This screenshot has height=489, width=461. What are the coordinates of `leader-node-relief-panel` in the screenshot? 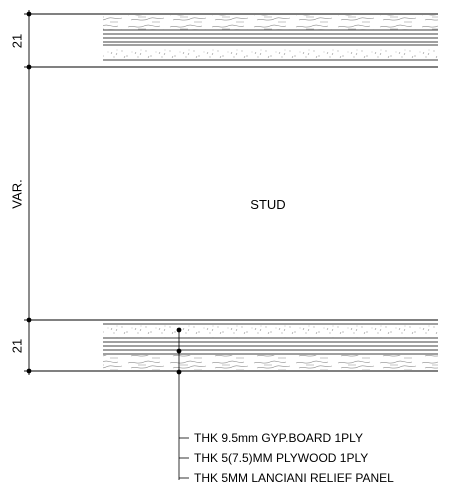 It's located at (179, 372).